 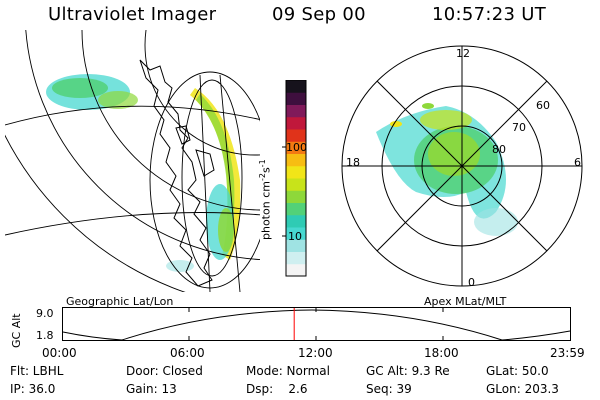 I want to click on ip-info: IP: 36.0, so click(x=33, y=389).